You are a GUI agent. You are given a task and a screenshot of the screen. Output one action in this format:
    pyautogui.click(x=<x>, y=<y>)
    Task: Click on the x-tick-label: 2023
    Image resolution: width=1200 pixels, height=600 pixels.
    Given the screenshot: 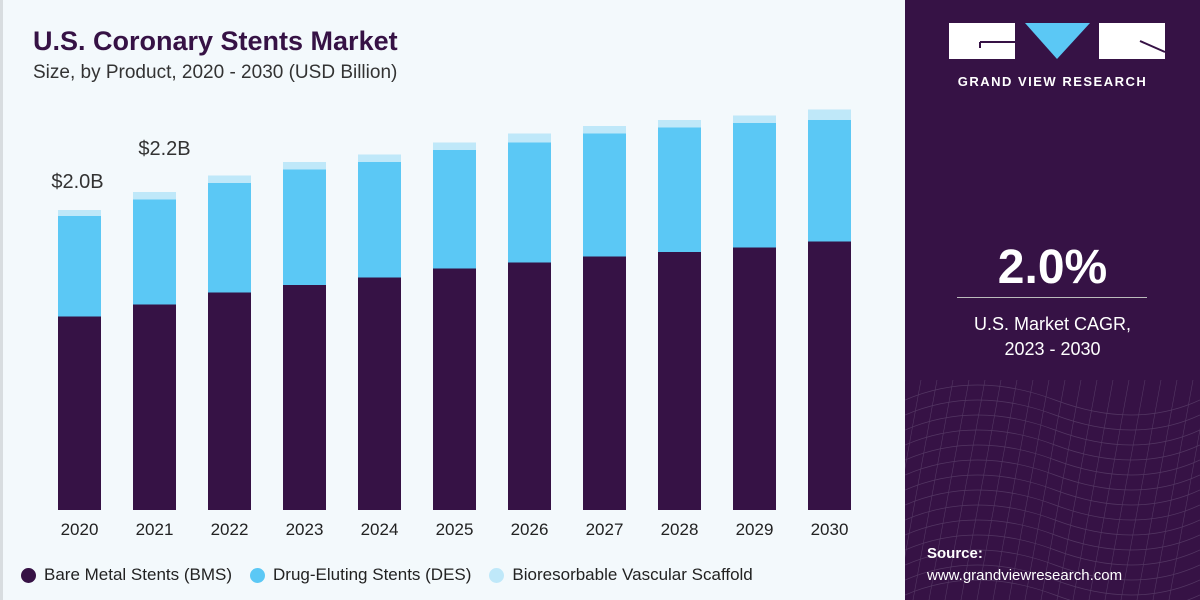 What is the action you would take?
    pyautogui.click(x=305, y=529)
    